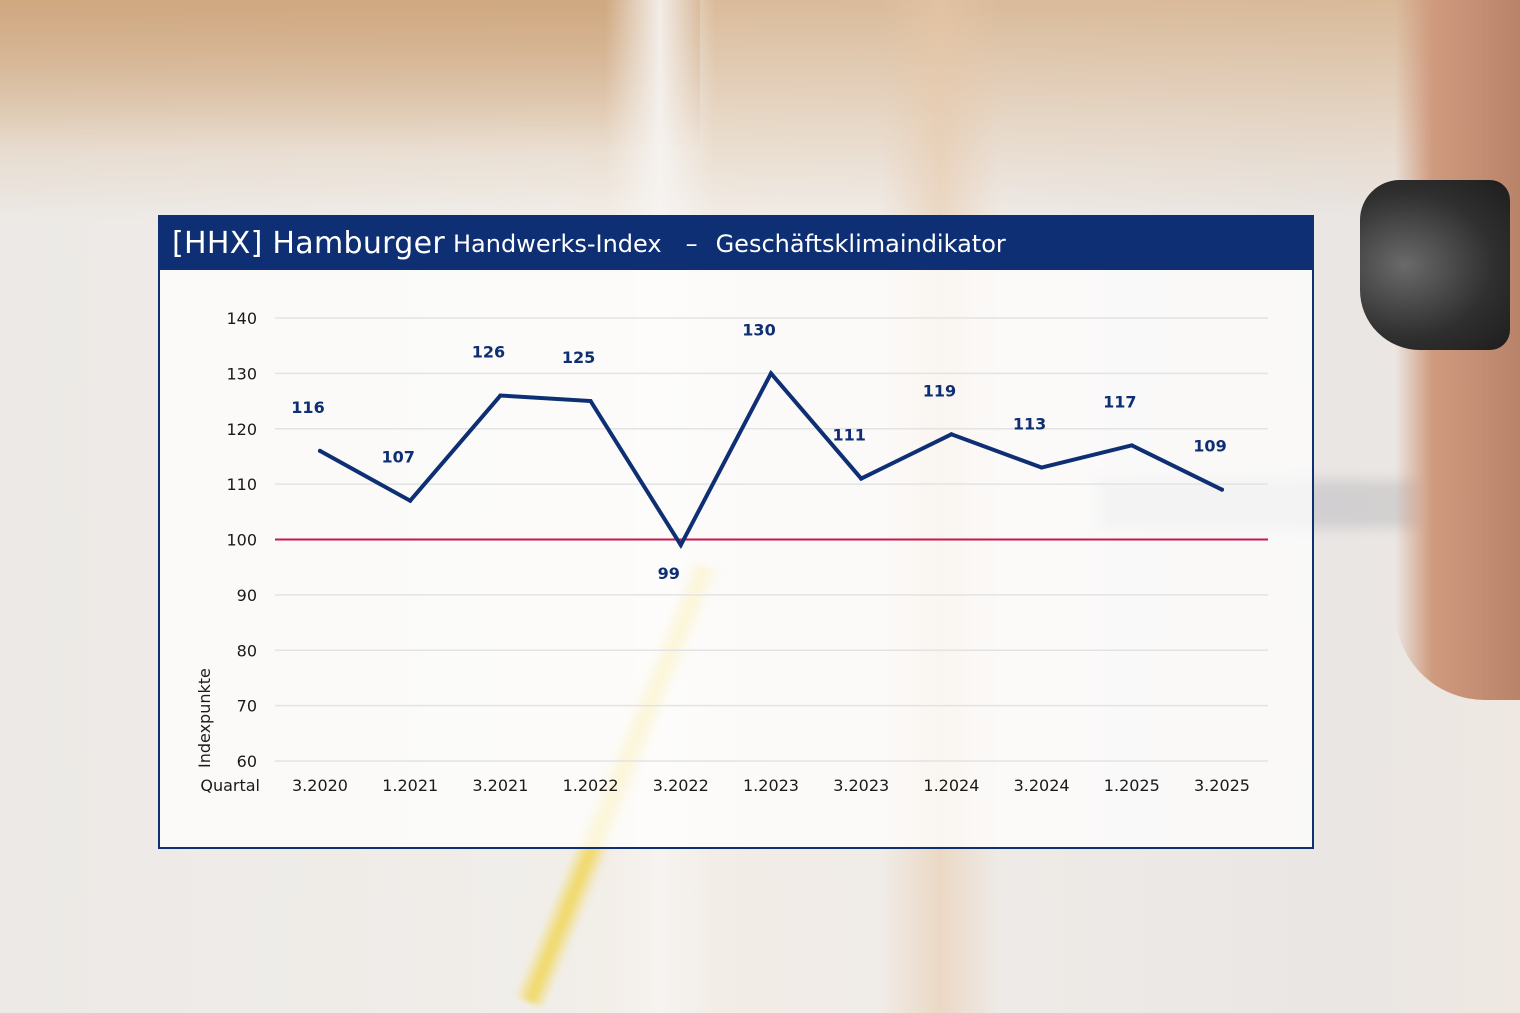  What do you see at coordinates (247, 650) in the screenshot?
I see `y-tick-label: 80` at bounding box center [247, 650].